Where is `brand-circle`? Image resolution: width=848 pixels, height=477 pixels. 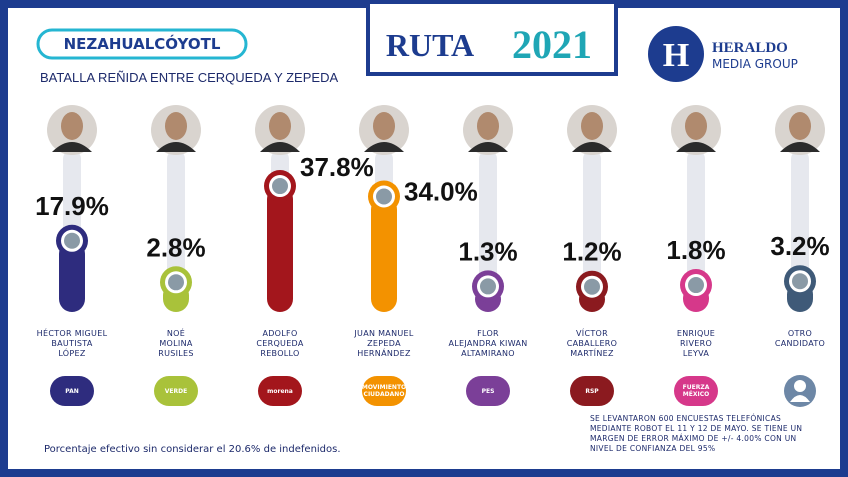 brand-circle is located at coordinates (676, 54).